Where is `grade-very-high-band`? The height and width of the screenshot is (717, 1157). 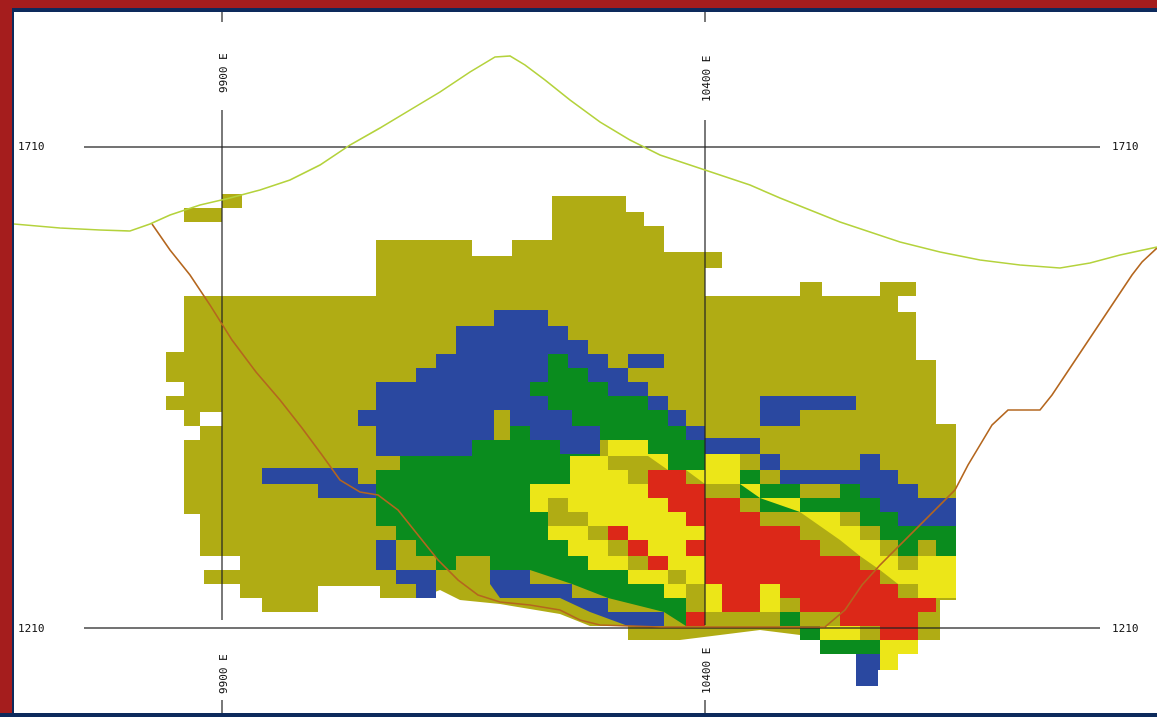 grade-very-high-band is located at coordinates (792, 555).